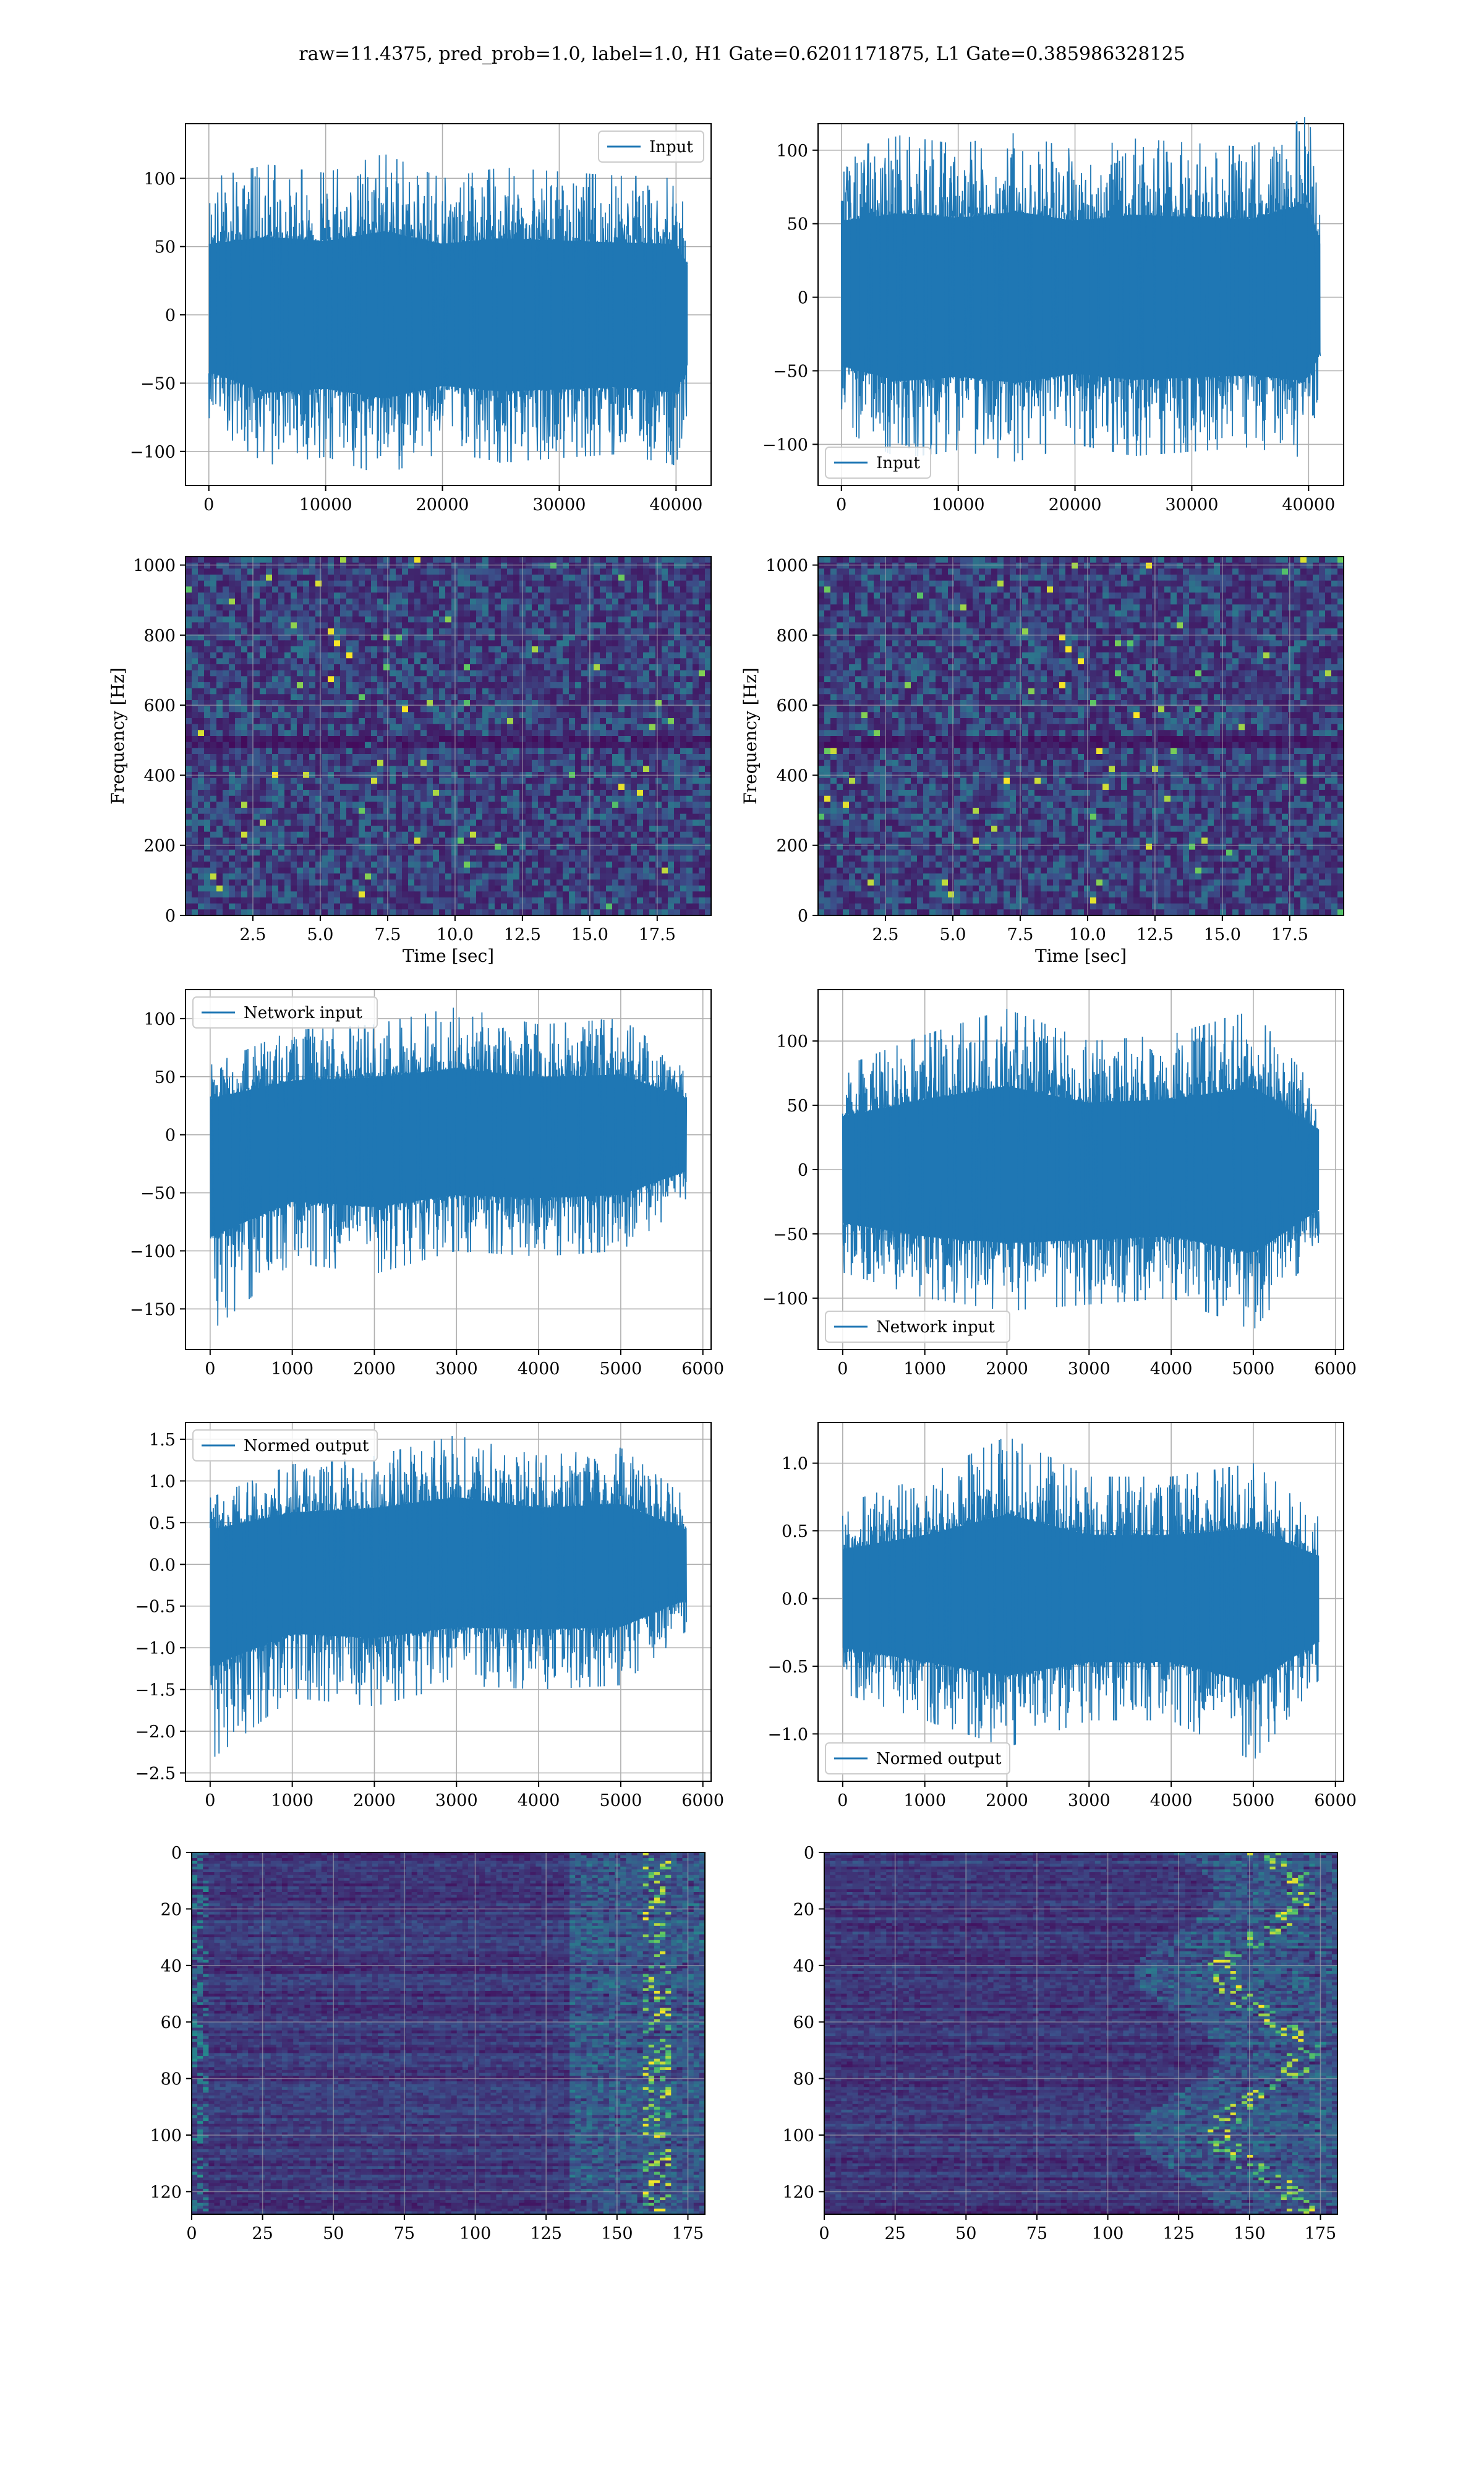  Describe the element at coordinates (170, 315) in the screenshot. I see `y-tick-label: 0` at that location.